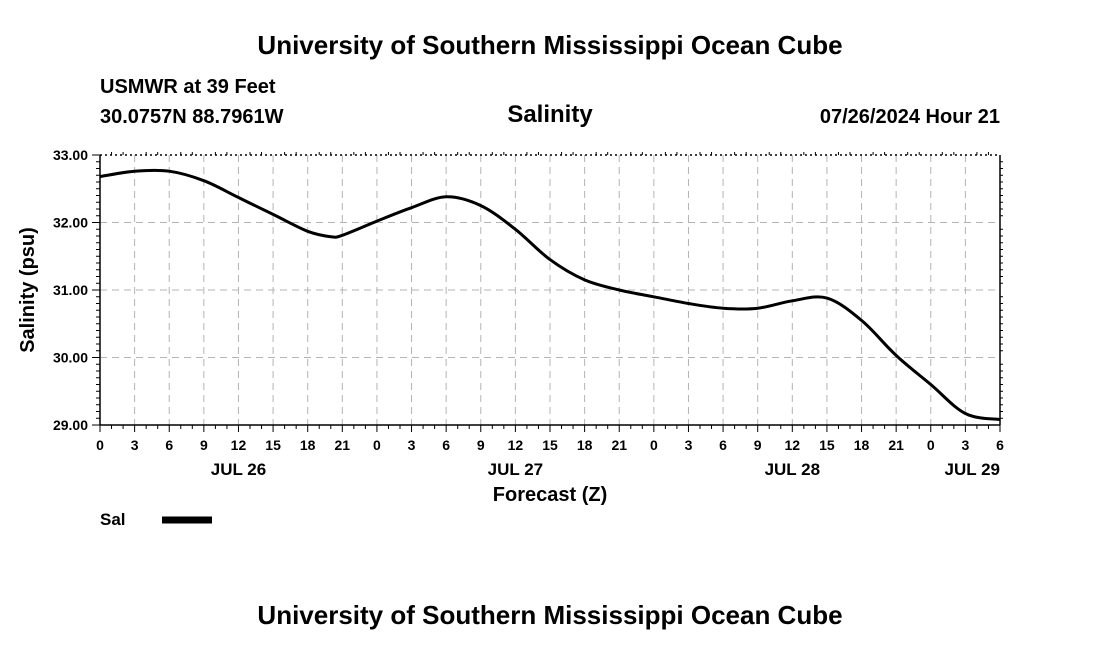 The height and width of the screenshot is (650, 1100). What do you see at coordinates (238, 469) in the screenshot?
I see `date-label: JUL 26` at bounding box center [238, 469].